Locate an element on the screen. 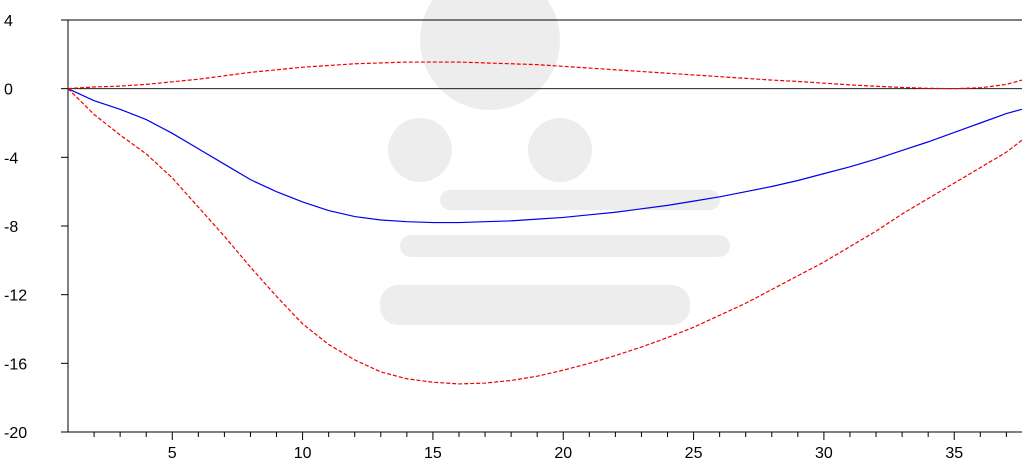  y-tick-label: -12 is located at coordinates (15, 296).